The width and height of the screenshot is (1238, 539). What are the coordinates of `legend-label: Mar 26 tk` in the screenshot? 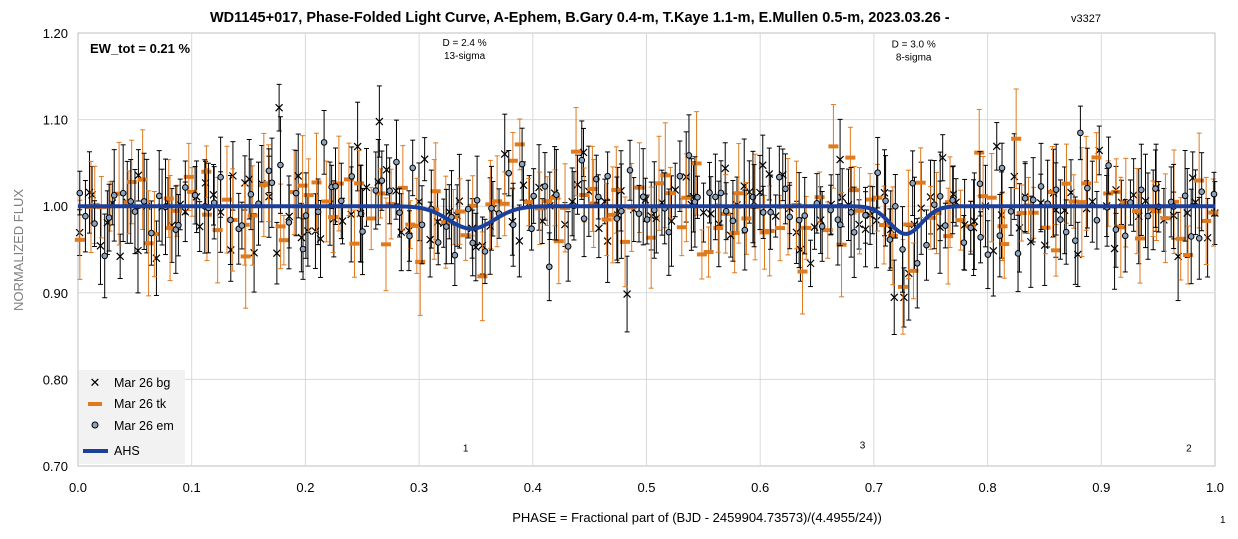 It's located at (140, 404).